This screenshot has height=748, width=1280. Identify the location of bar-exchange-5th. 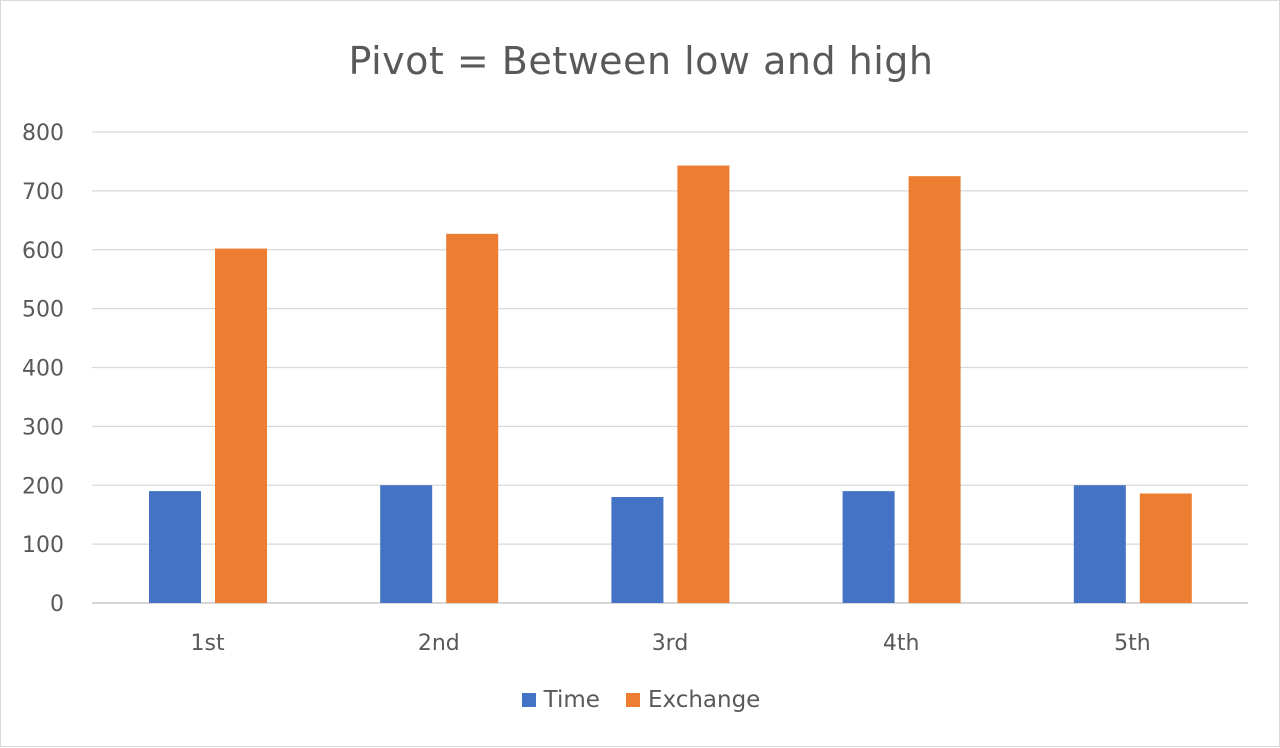
(1165, 548).